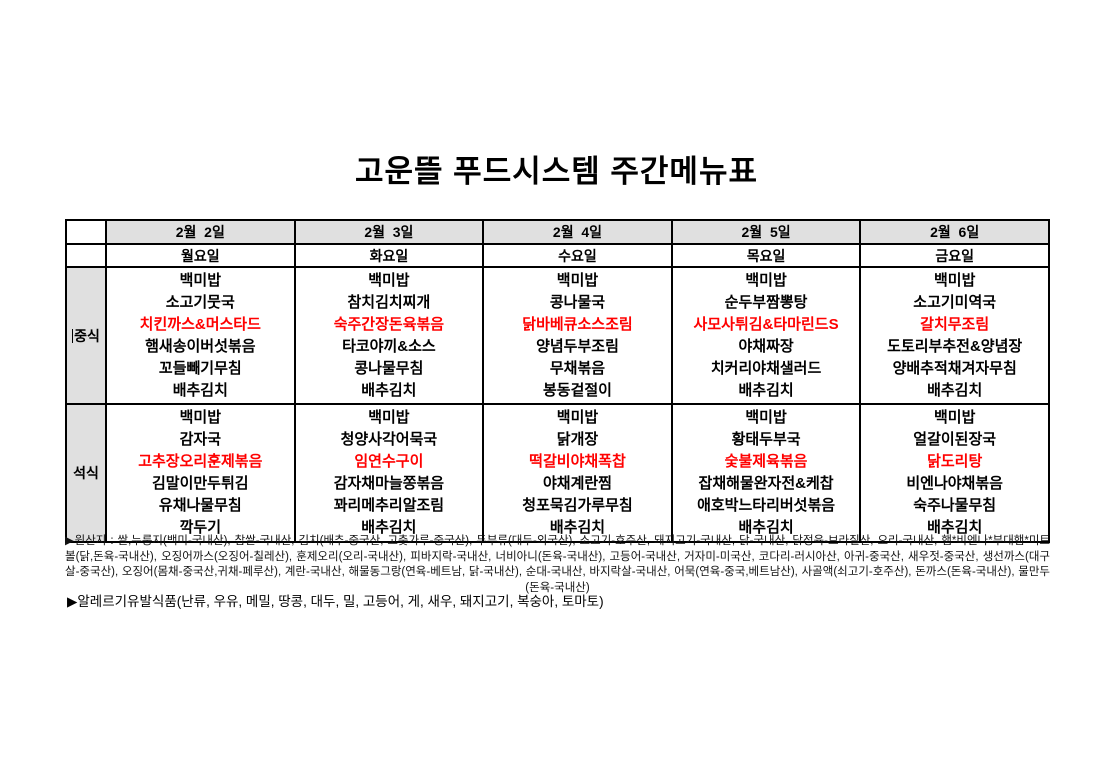 This screenshot has width=1111, height=776. What do you see at coordinates (577, 439) in the screenshot?
I see `menu-item: 닭개장` at bounding box center [577, 439].